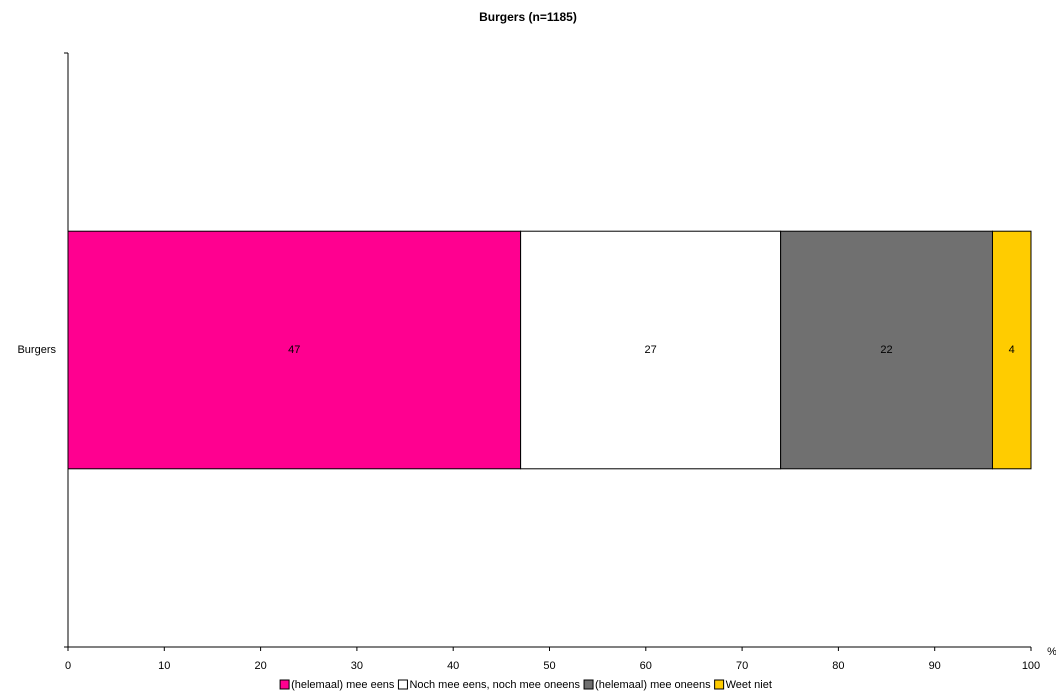 The width and height of the screenshot is (1056, 695). What do you see at coordinates (549, 666) in the screenshot?
I see `x-tick-label: 50` at bounding box center [549, 666].